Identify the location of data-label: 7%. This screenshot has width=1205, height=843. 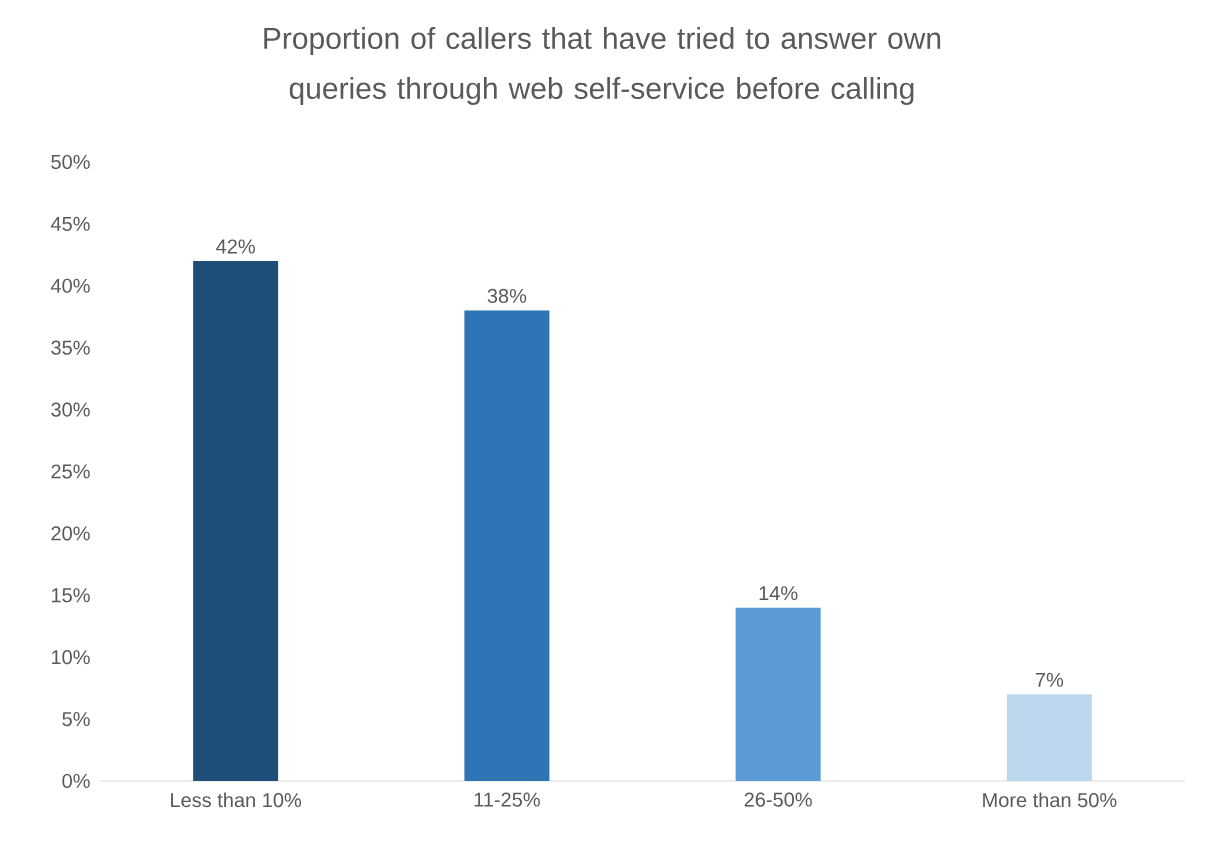
(1049, 679).